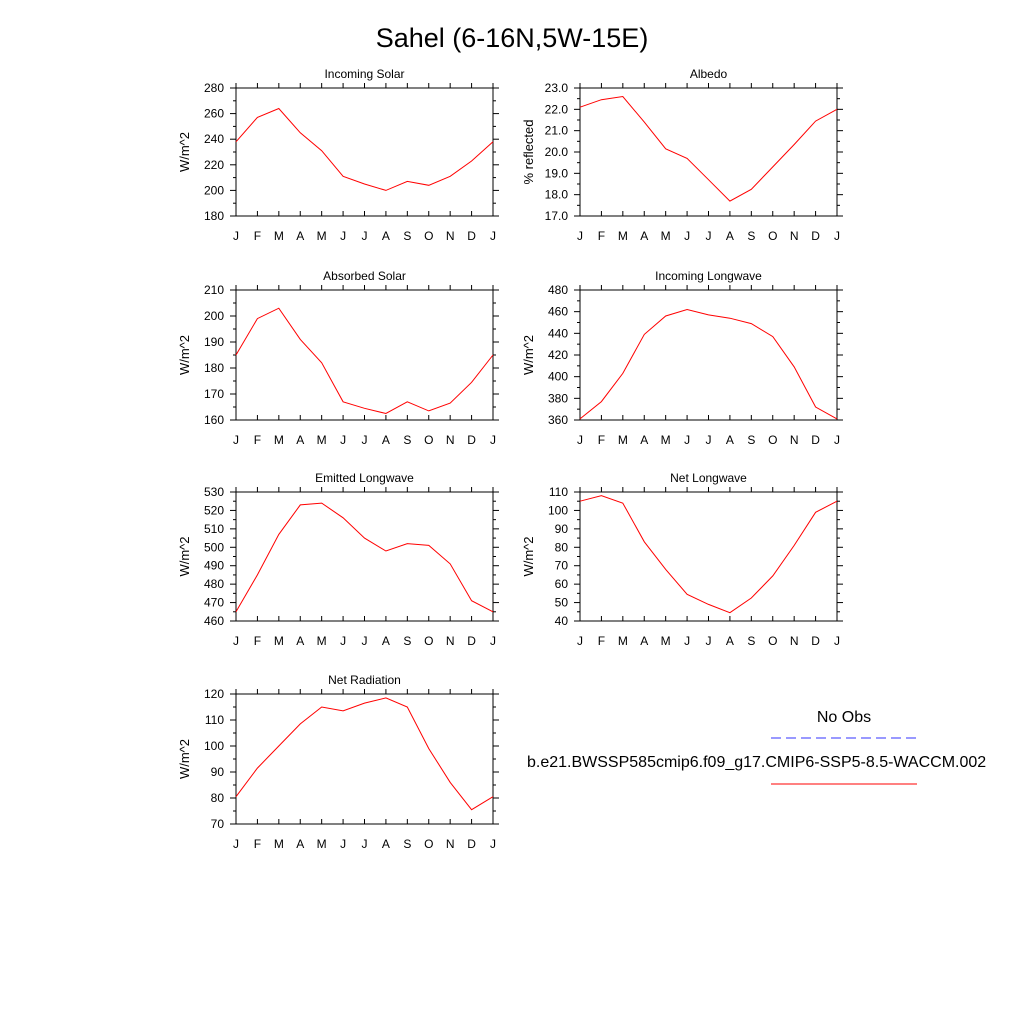 The width and height of the screenshot is (1024, 1024). Describe the element at coordinates (214, 114) in the screenshot. I see `y-tick-label: 260` at that location.